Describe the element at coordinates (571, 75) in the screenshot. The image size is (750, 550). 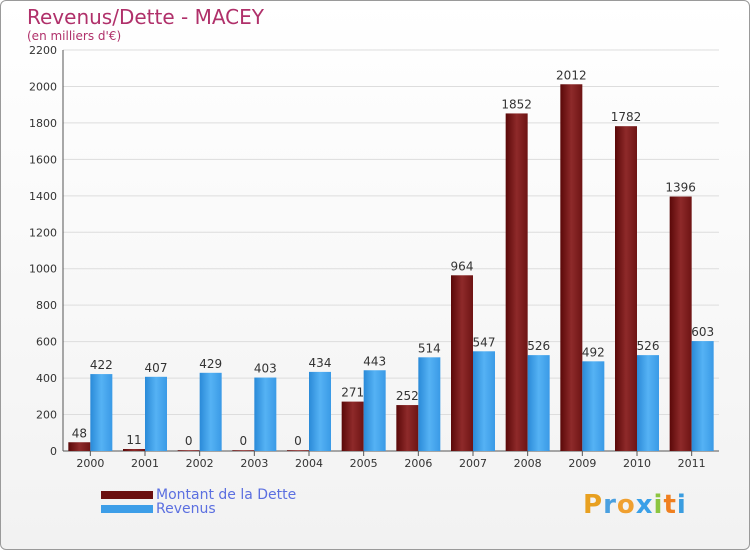
I see `data-label-debt: 2012` at that location.